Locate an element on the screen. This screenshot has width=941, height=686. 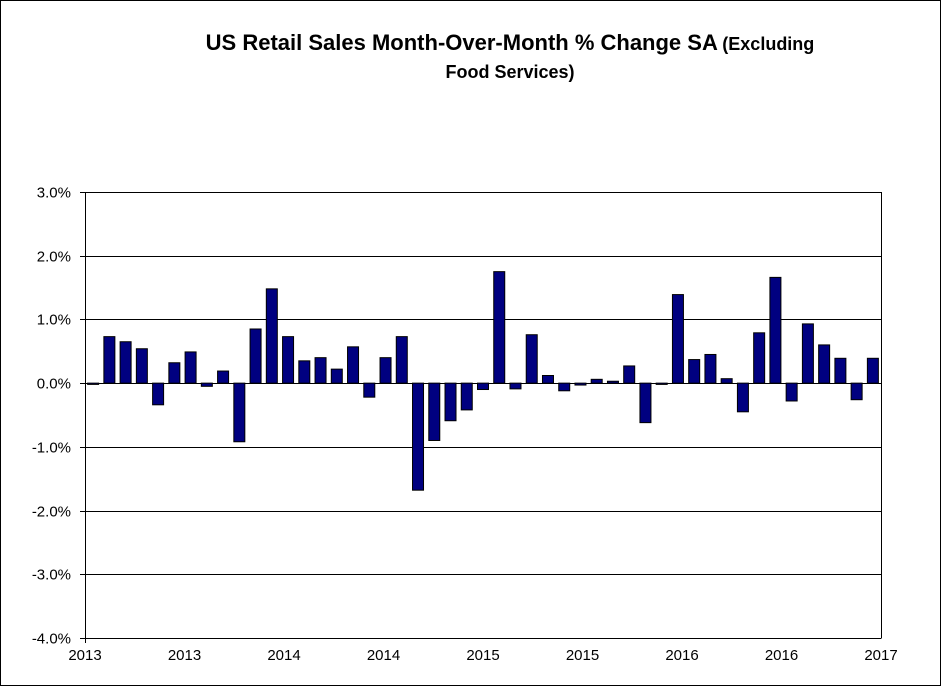
chart-subtitle-part1: (Excluding is located at coordinates (768, 44).